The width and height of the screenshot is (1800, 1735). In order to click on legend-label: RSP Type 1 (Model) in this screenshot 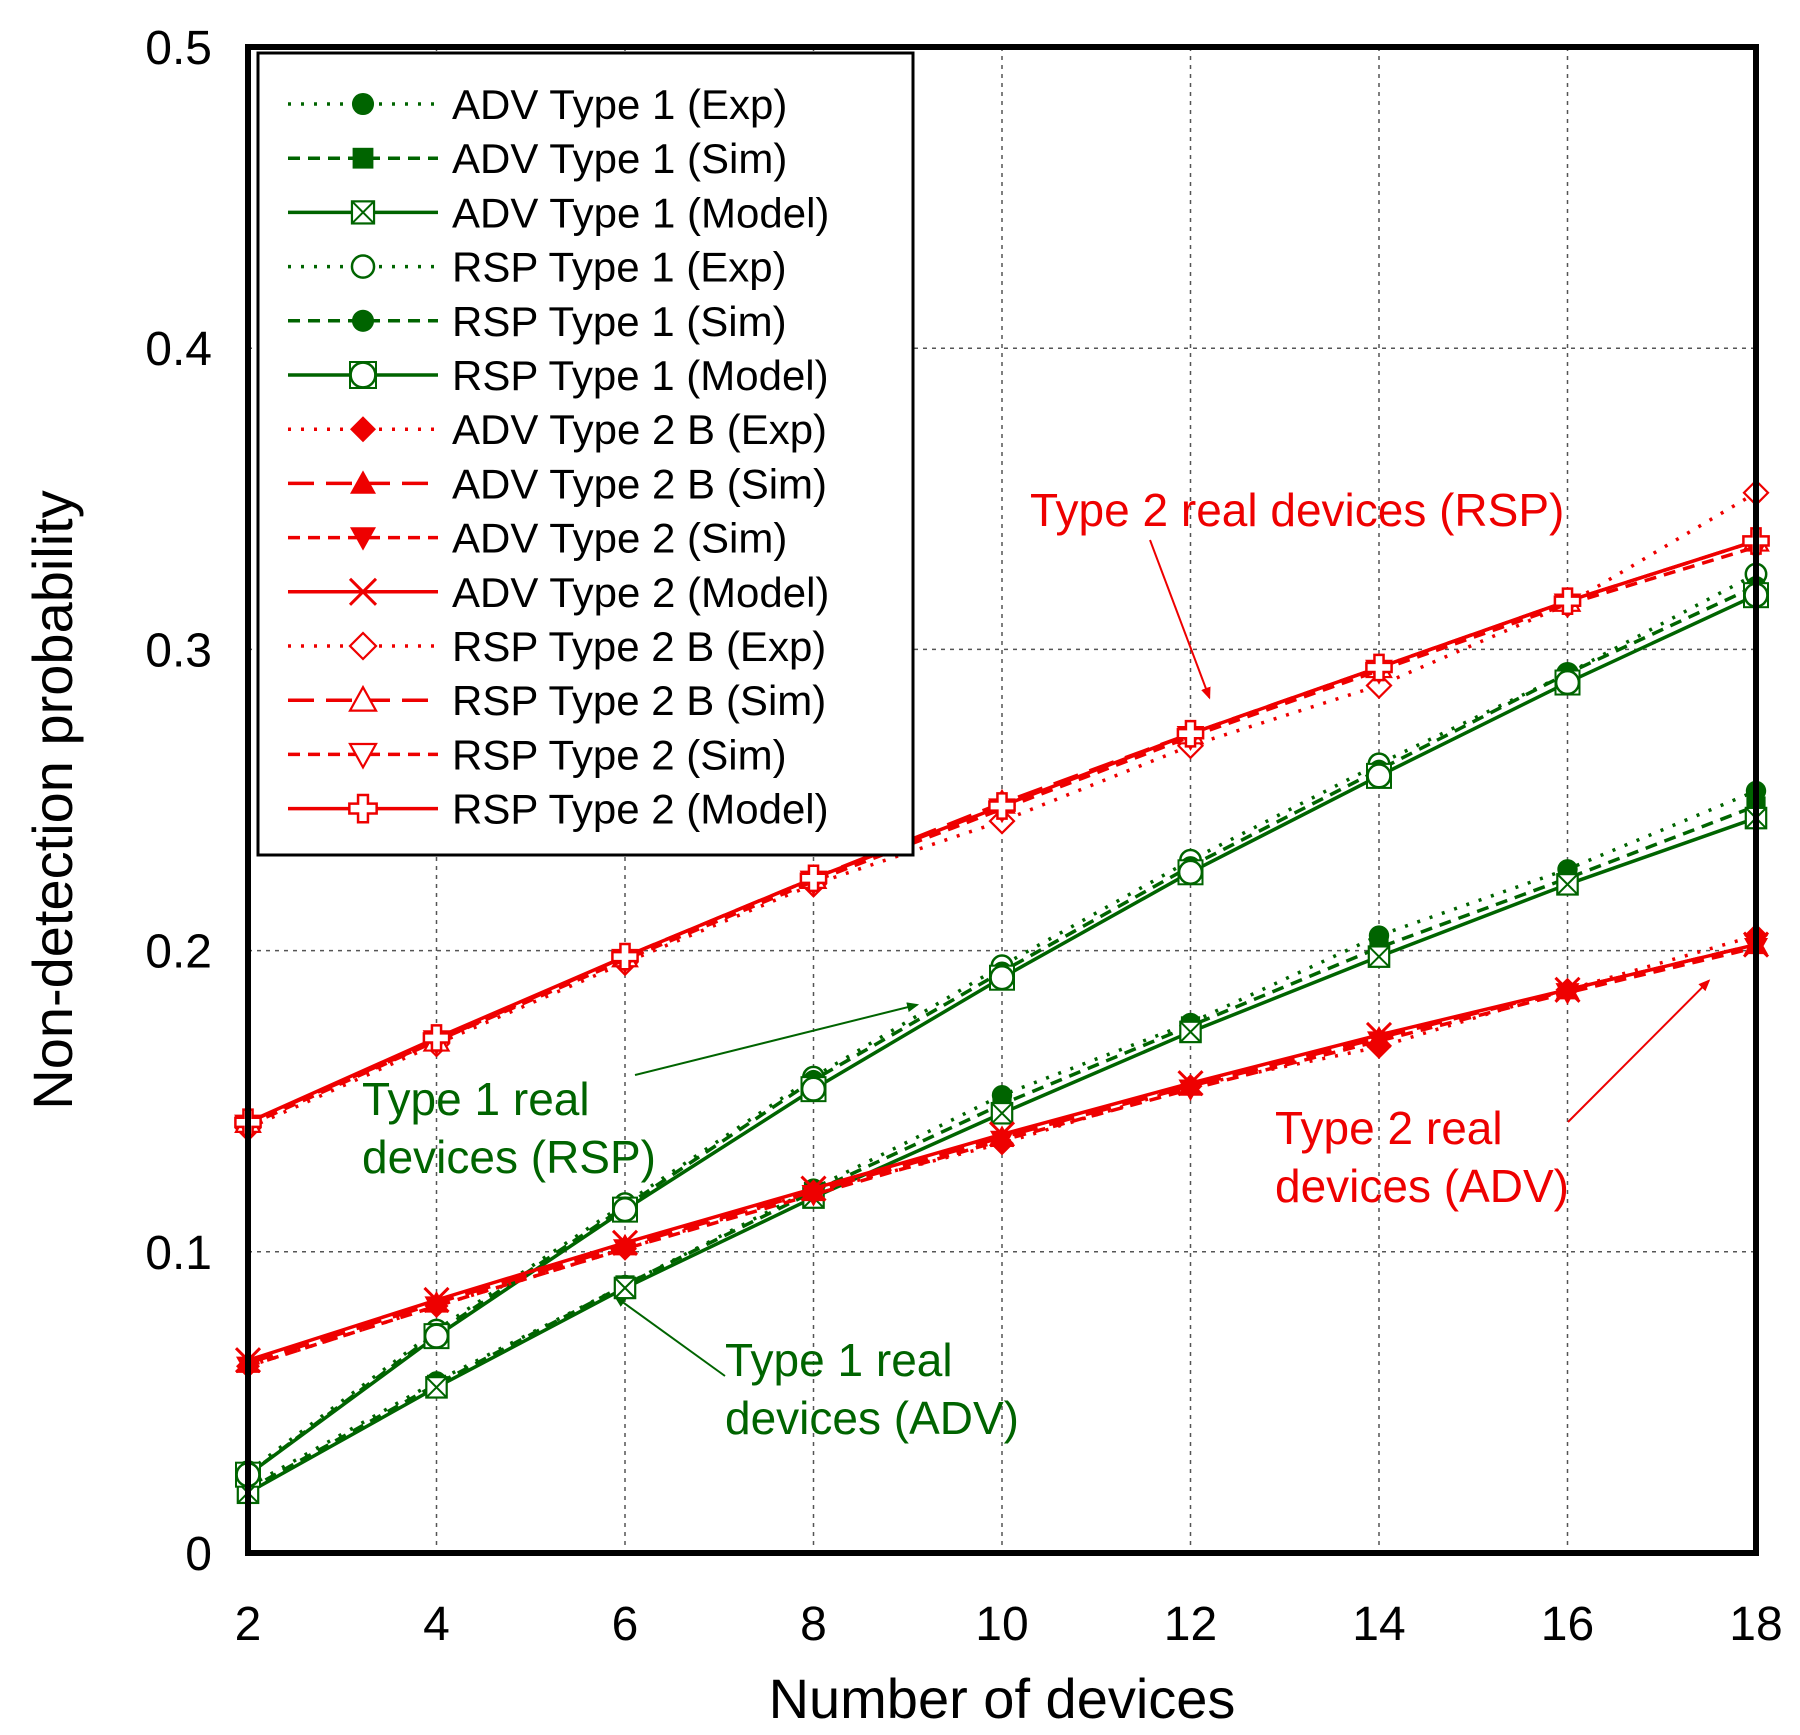, I will do `click(640, 375)`.